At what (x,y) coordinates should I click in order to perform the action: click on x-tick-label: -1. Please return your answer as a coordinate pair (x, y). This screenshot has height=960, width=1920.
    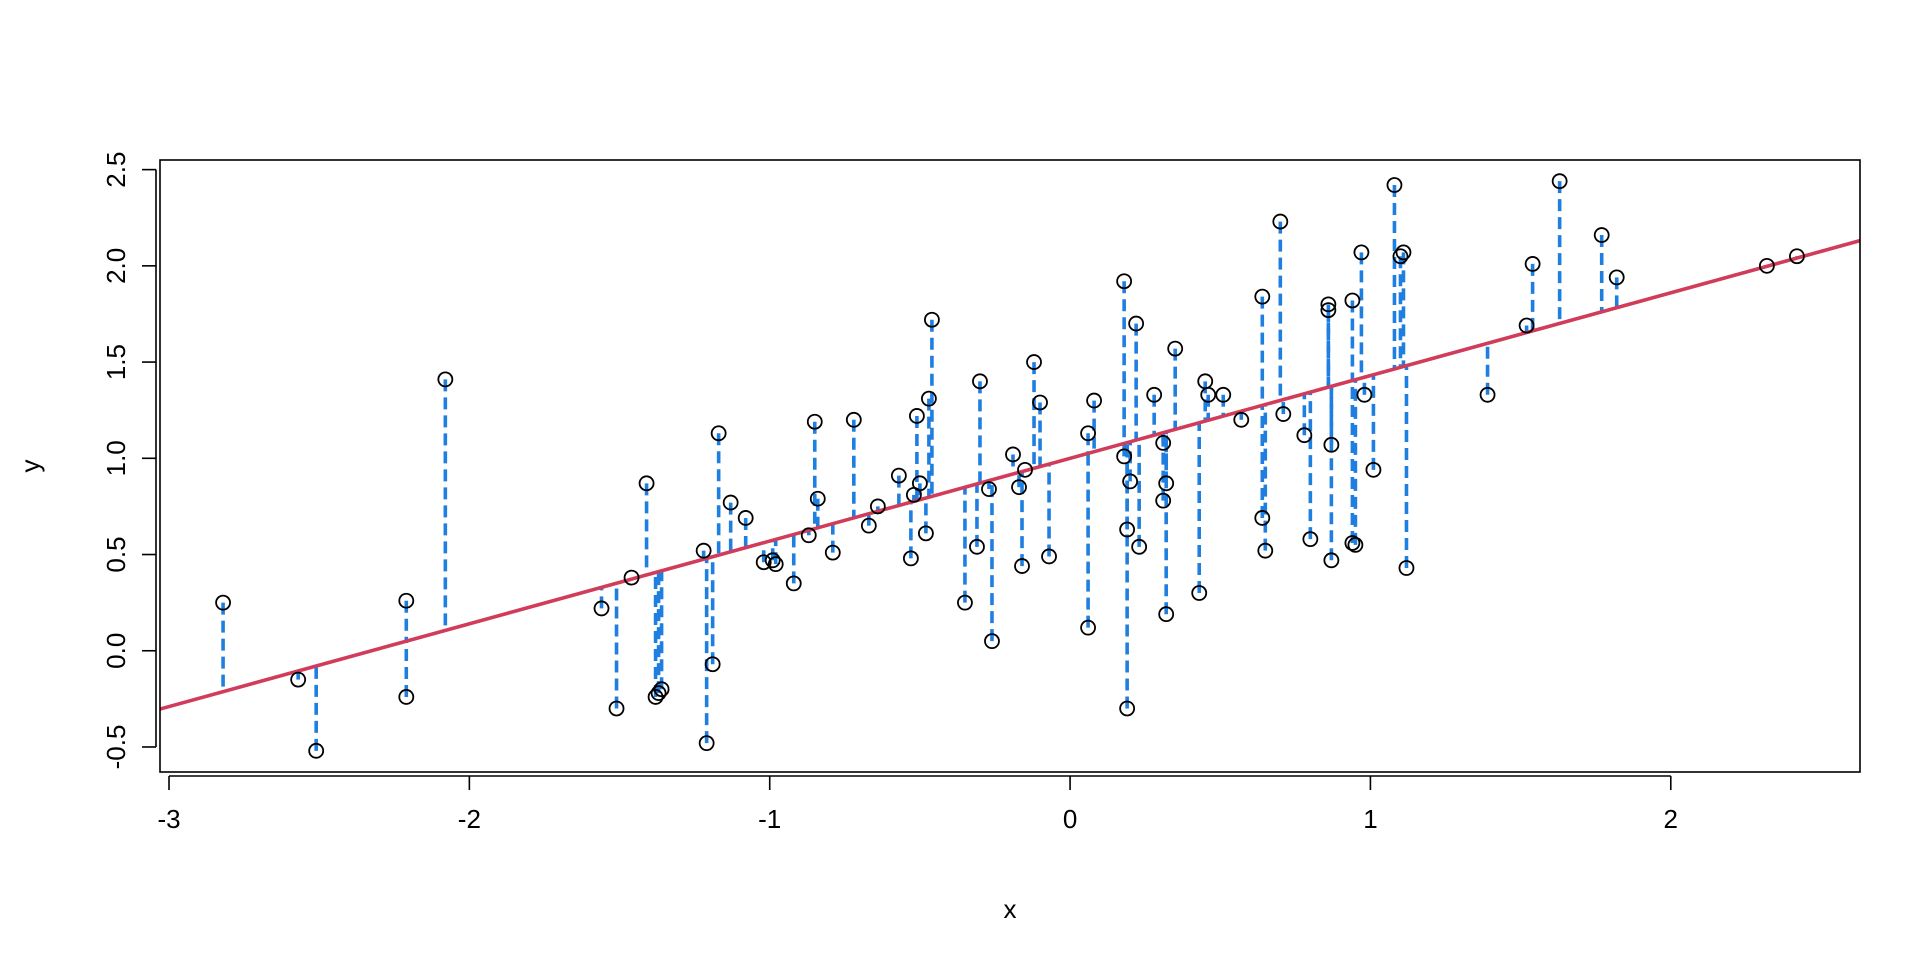
    Looking at the image, I should click on (769, 819).